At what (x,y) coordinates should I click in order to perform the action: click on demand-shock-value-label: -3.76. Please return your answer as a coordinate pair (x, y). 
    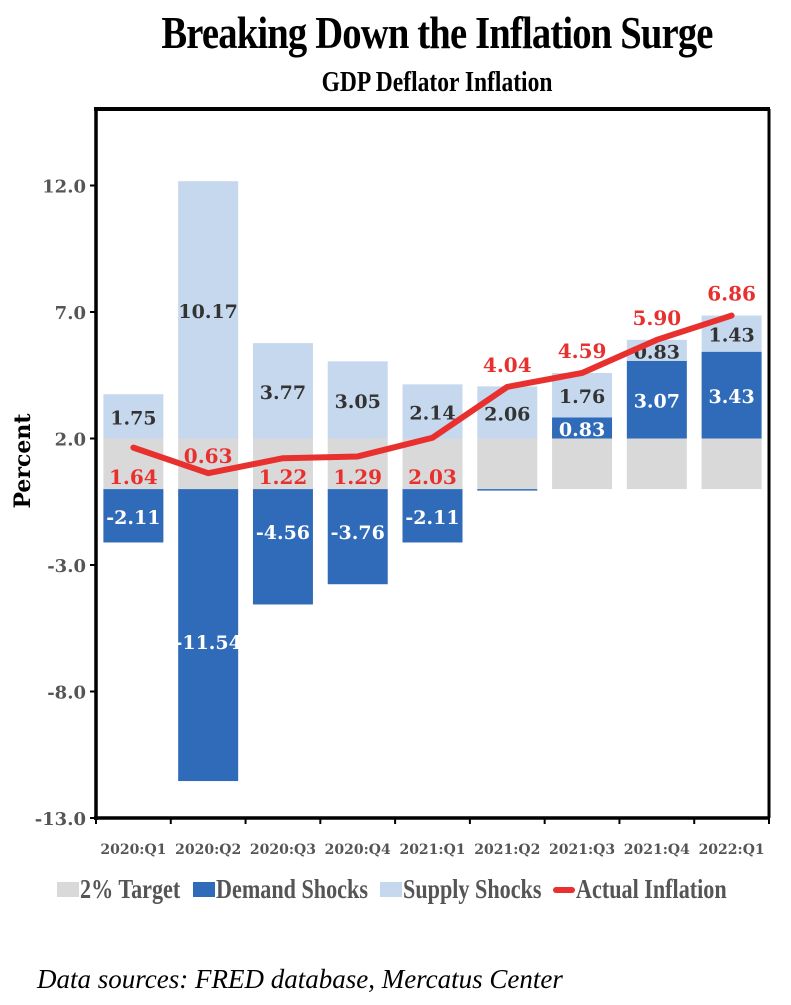
    Looking at the image, I should click on (358, 533).